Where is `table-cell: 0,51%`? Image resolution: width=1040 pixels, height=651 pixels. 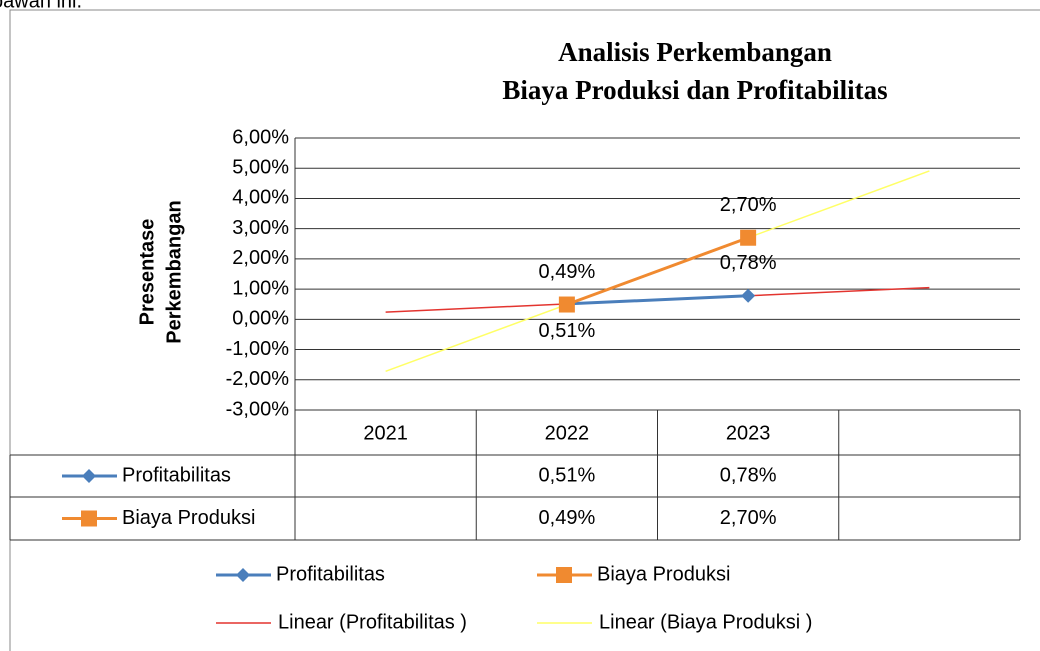 table-cell: 0,51% is located at coordinates (567, 475).